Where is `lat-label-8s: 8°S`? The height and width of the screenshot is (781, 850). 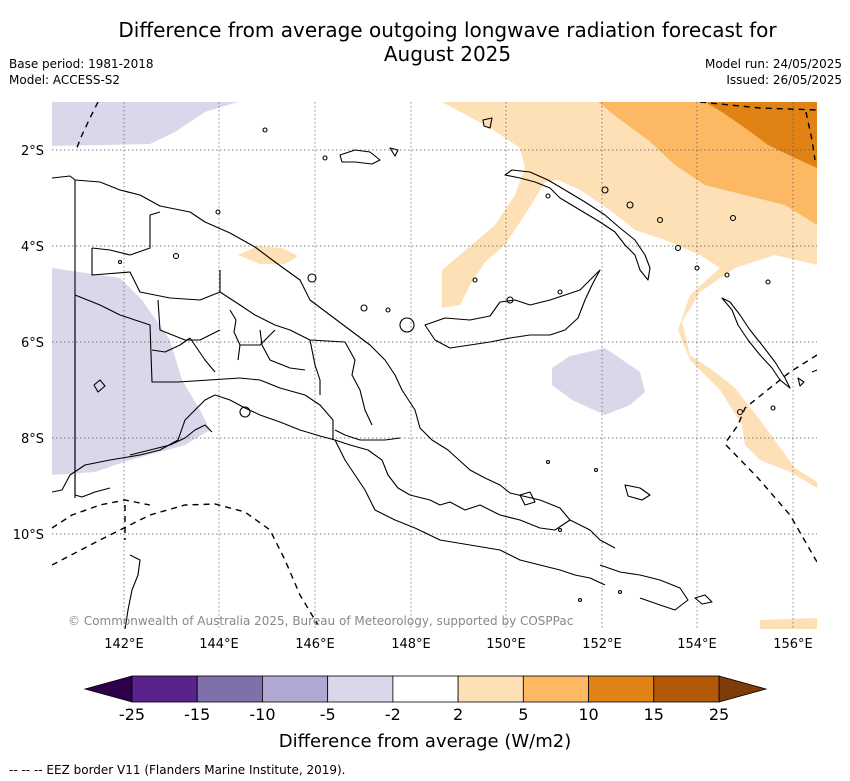 lat-label-8s: 8°S is located at coordinates (32, 439).